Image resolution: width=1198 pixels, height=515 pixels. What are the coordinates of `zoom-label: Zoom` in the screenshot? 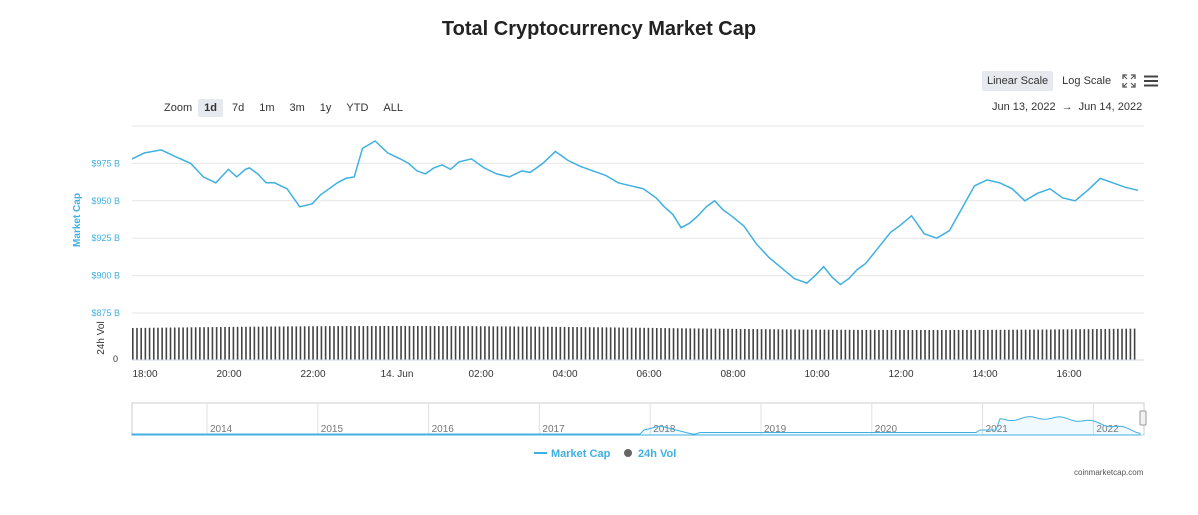 It's located at (178, 108).